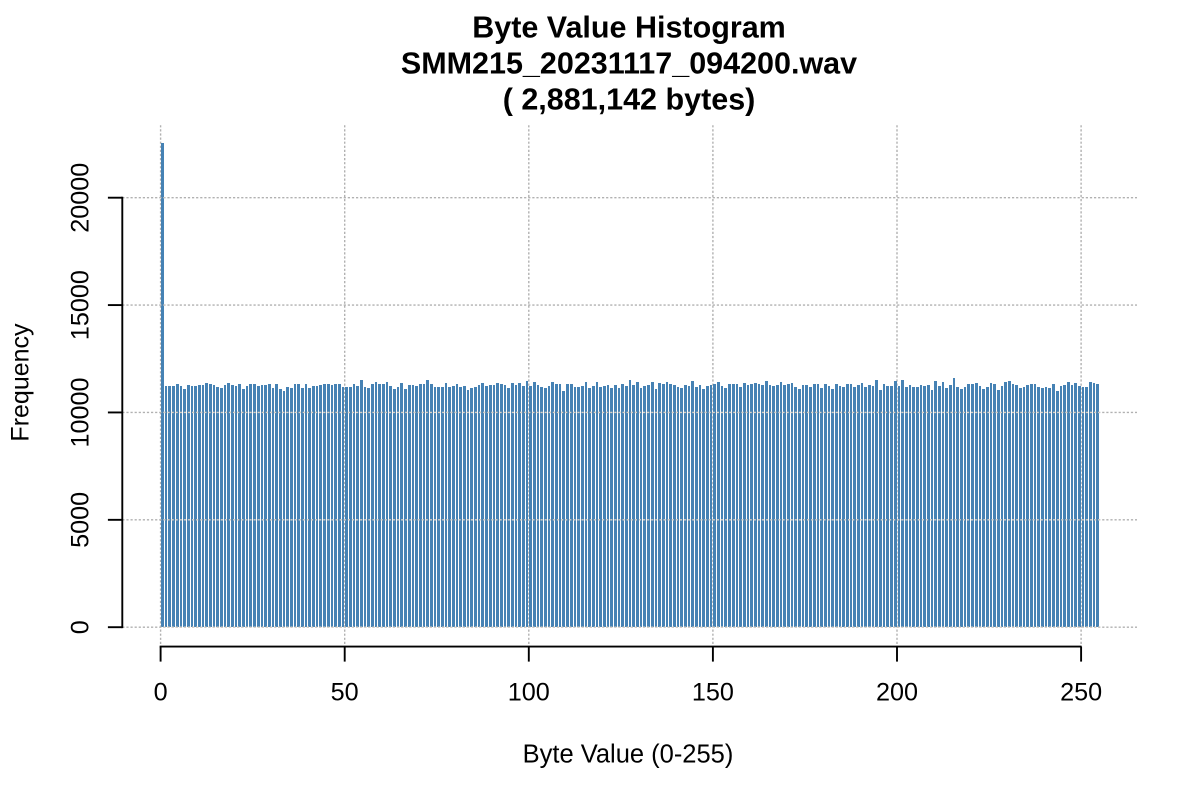  Describe the element at coordinates (529, 693) in the screenshot. I see `svg-text: 100` at that location.